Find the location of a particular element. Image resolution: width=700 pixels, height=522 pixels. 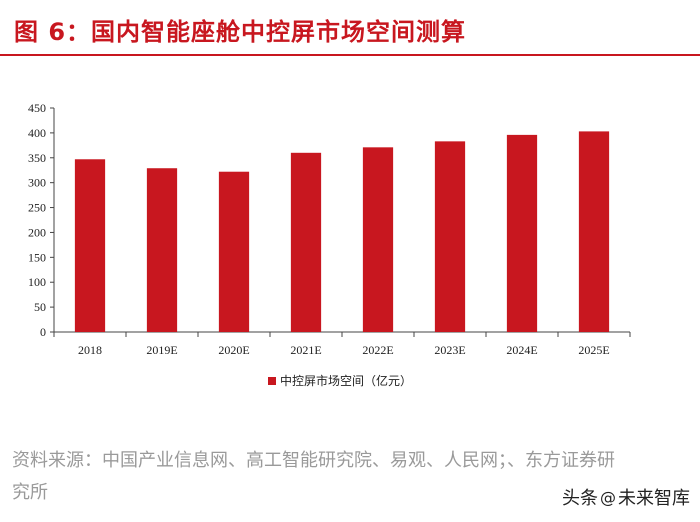

bar-2025E is located at coordinates (594, 231).